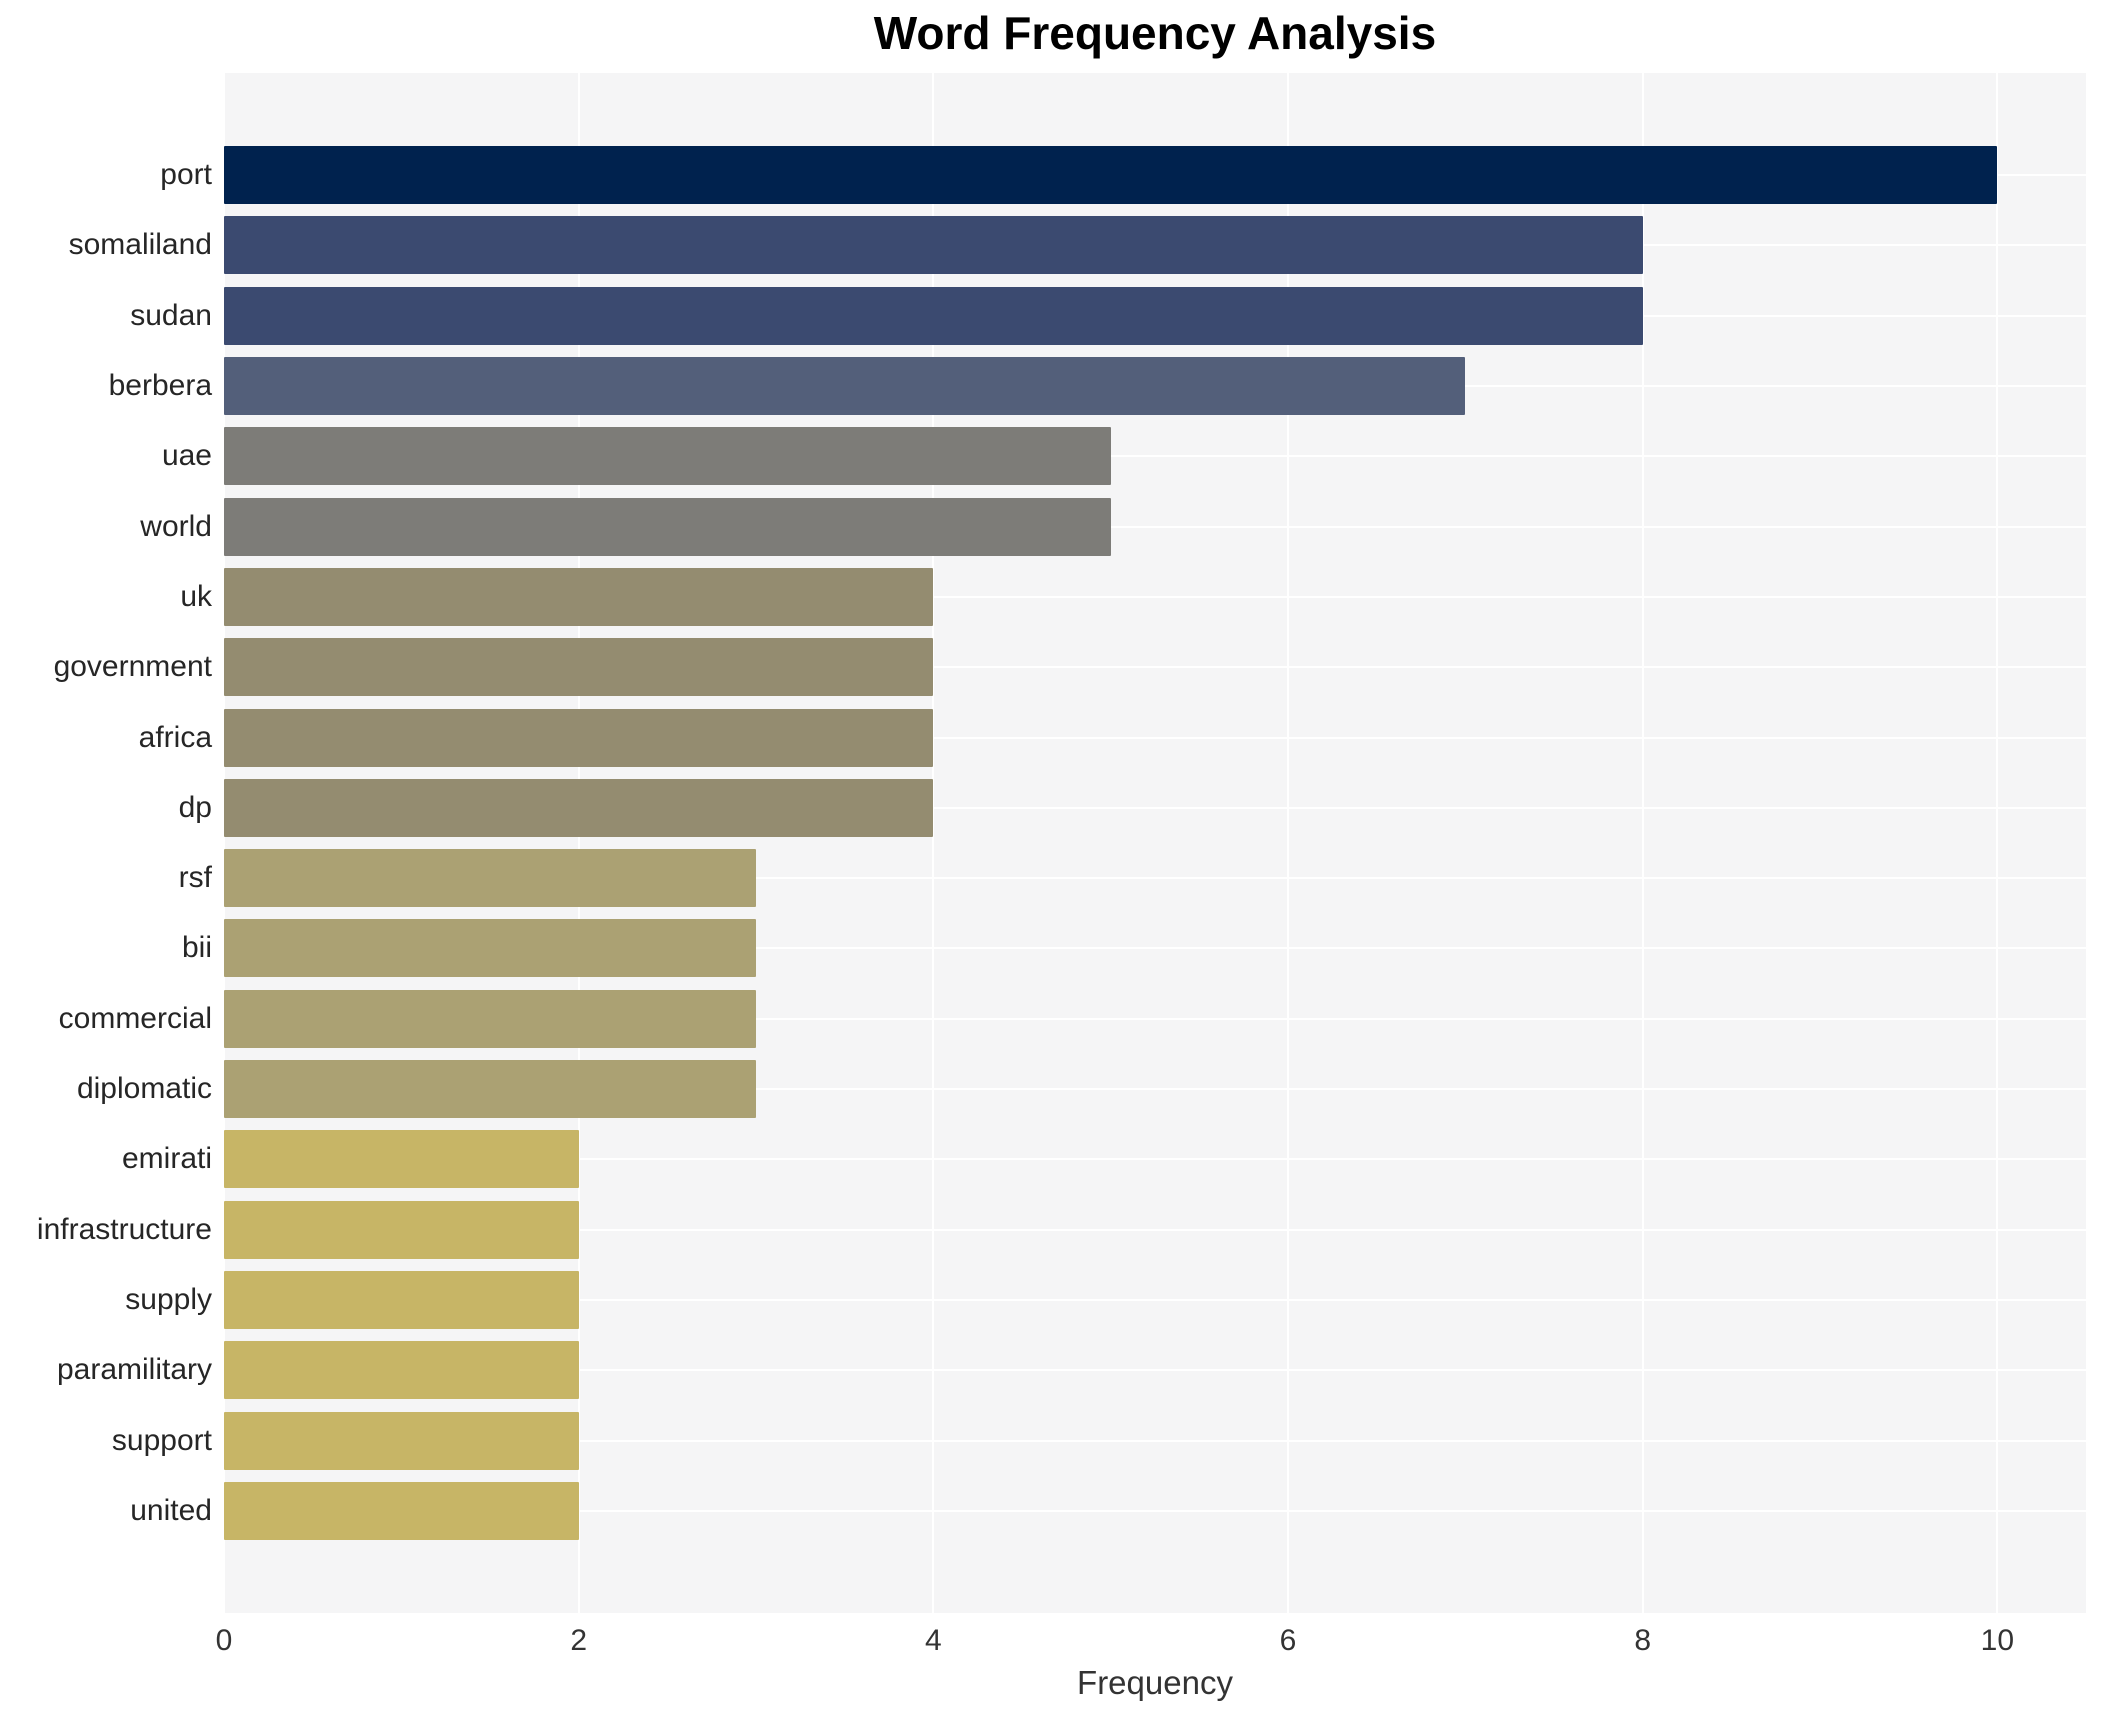 Image resolution: width=2103 pixels, height=1710 pixels. Describe the element at coordinates (1155, 1682) in the screenshot. I see `x-axis-title: Frequency` at that location.